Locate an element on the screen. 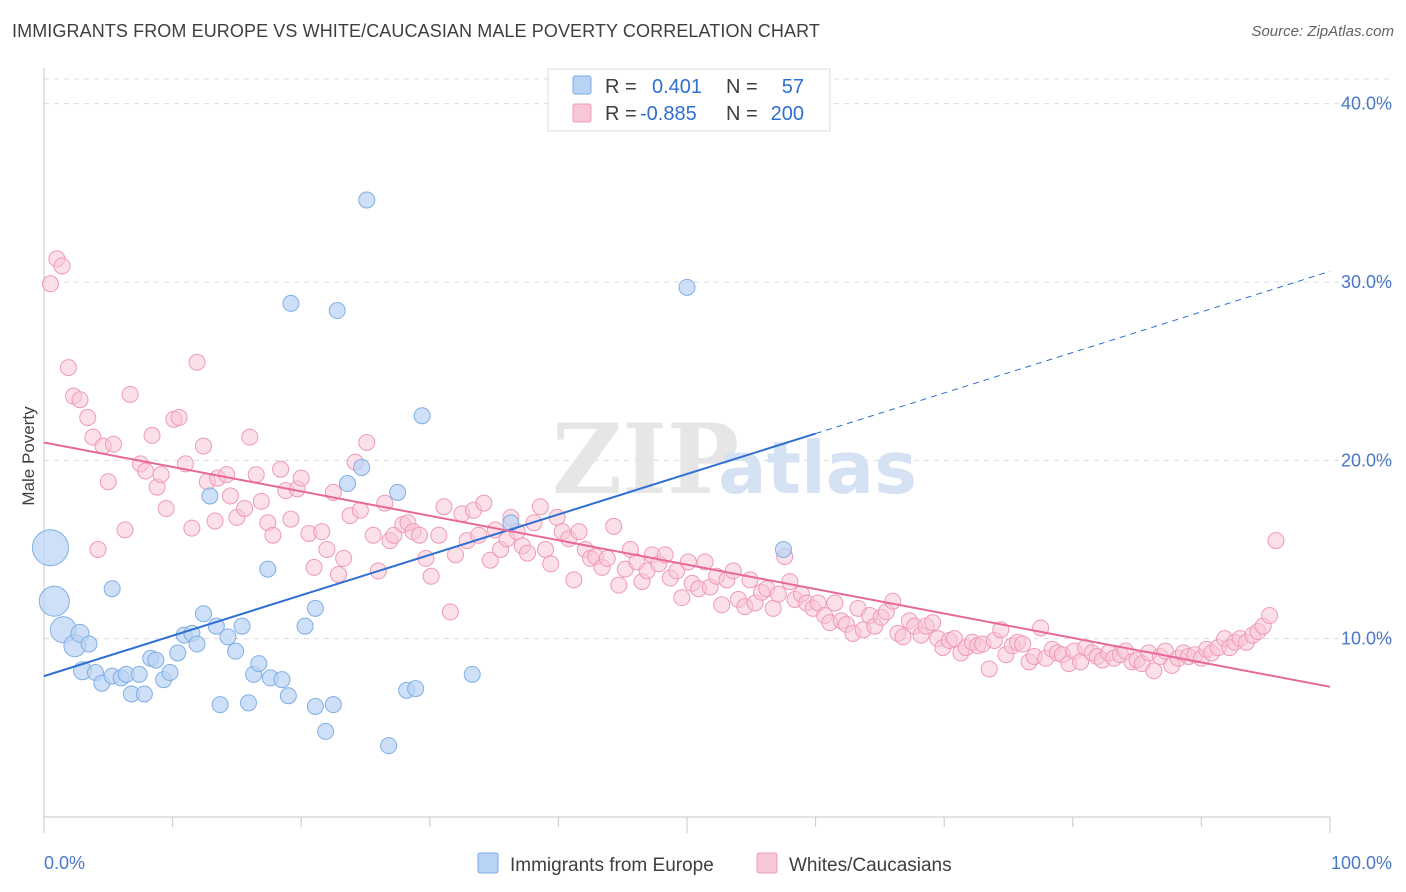 This screenshot has height=892, width=1406. legend-n-value-pink: 200 is located at coordinates (787, 114).